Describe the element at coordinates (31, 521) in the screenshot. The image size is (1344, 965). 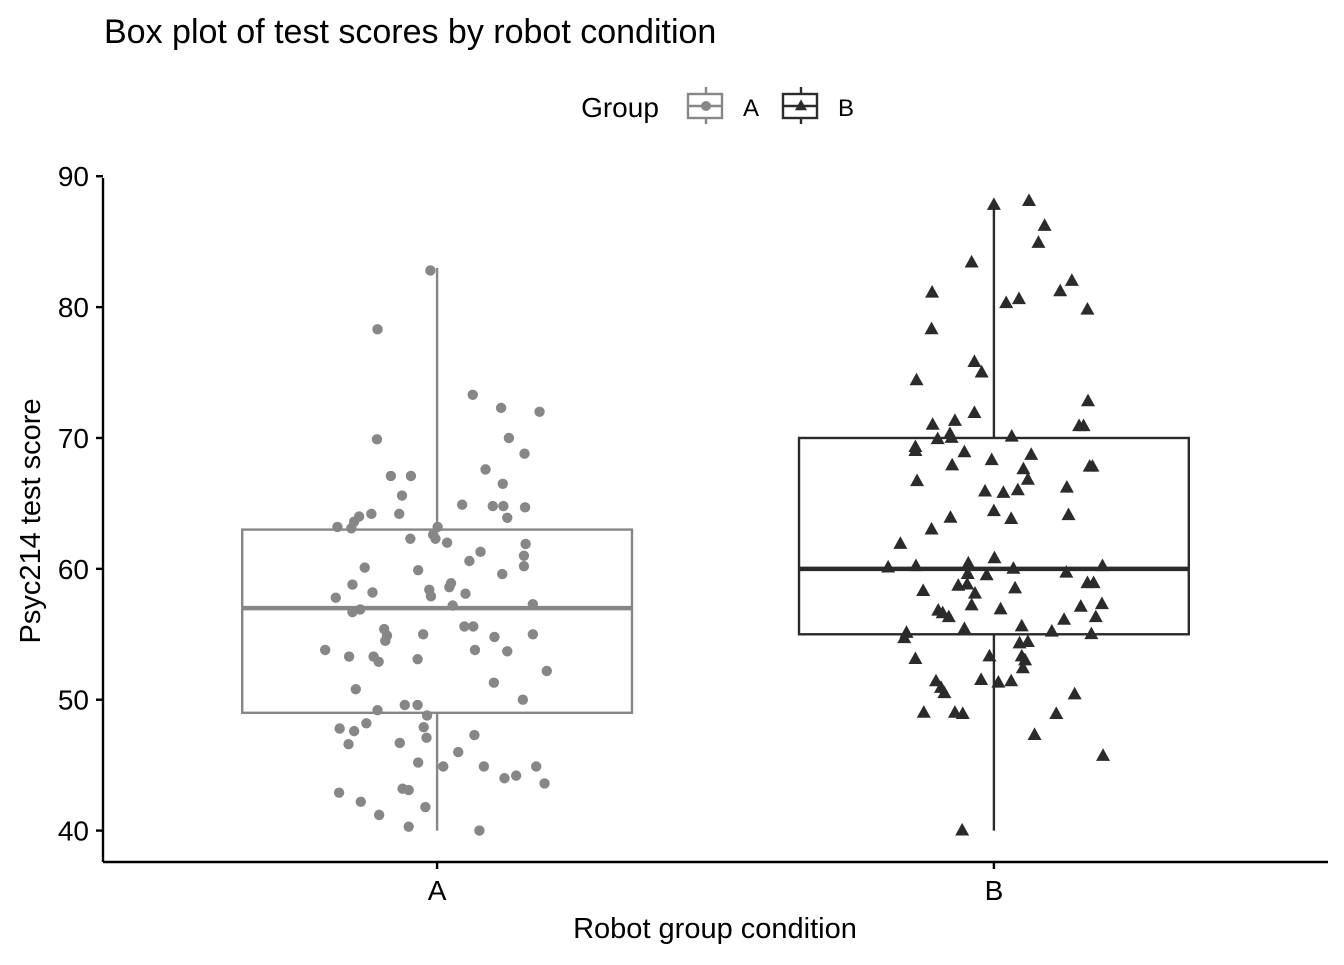
I see `y-axis-label: Psyc214 test score` at that location.